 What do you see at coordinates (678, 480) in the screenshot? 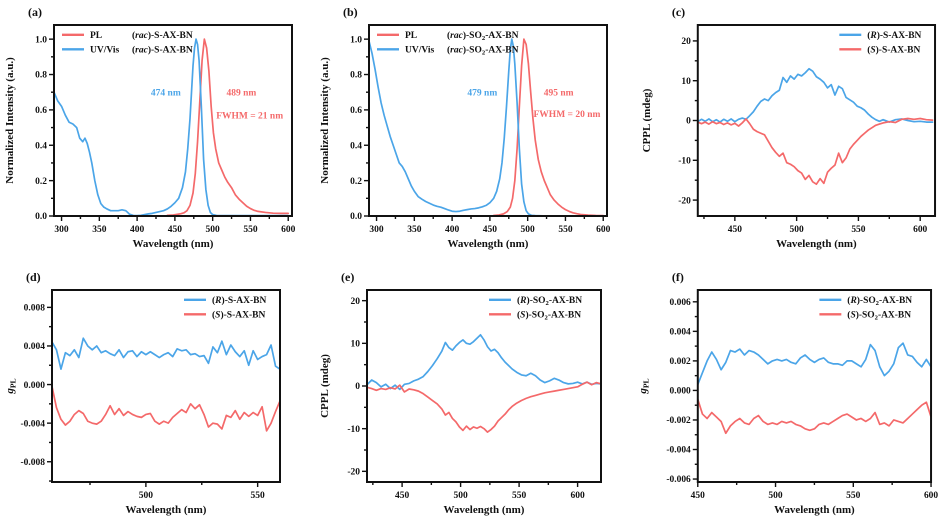
I see `y-tick-label: -0.006` at bounding box center [678, 480].